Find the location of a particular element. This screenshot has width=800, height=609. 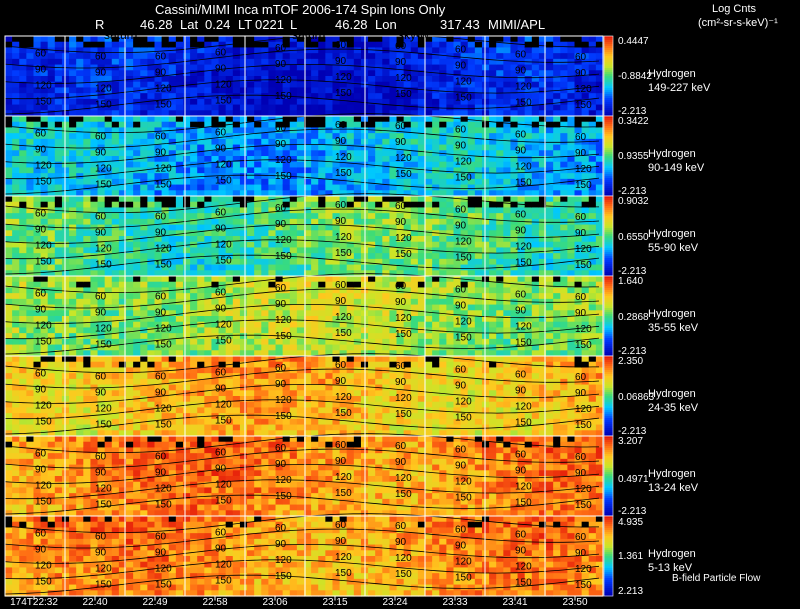

panel-energy: 149-227 keV is located at coordinates (679, 88).